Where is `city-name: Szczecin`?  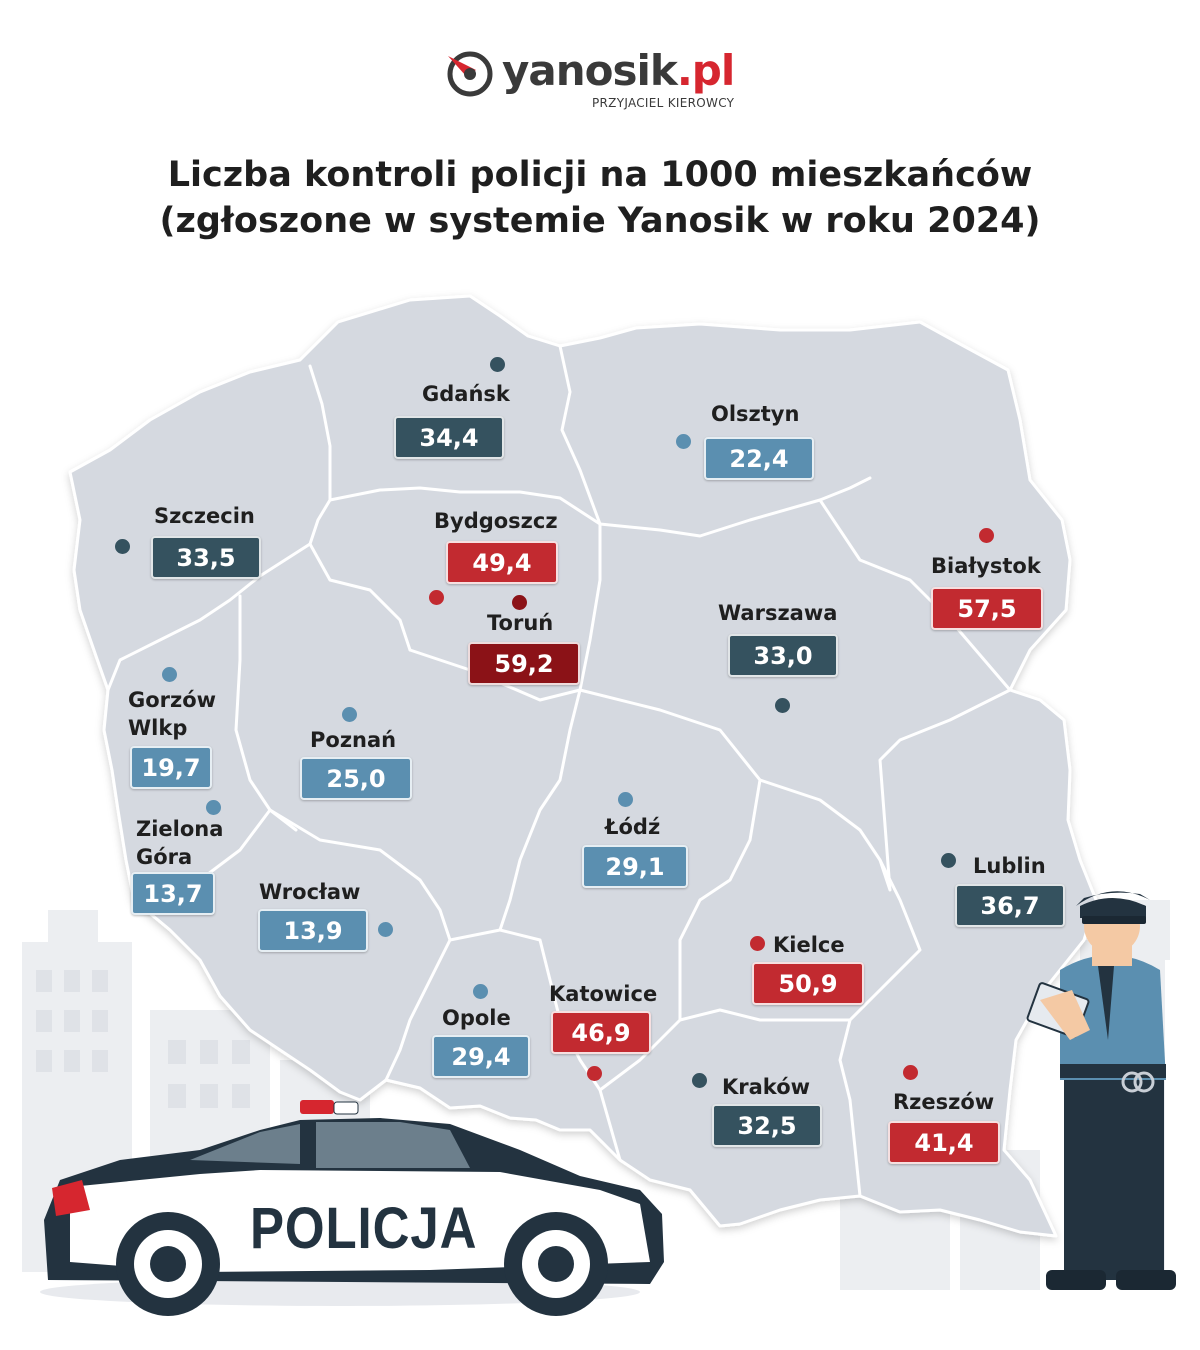 city-name: Szczecin is located at coordinates (204, 516).